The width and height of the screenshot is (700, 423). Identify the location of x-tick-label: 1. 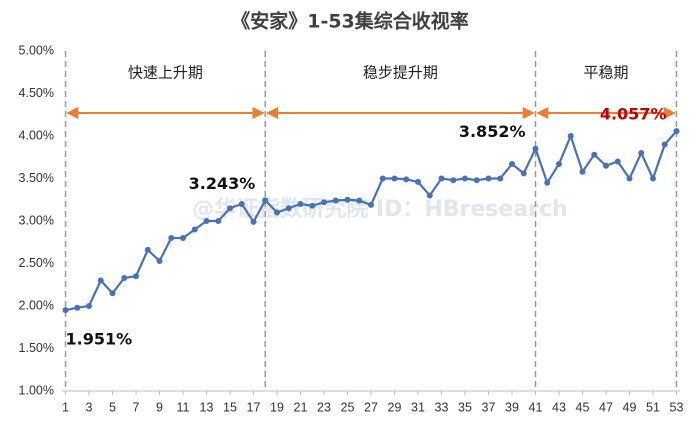
(65, 407).